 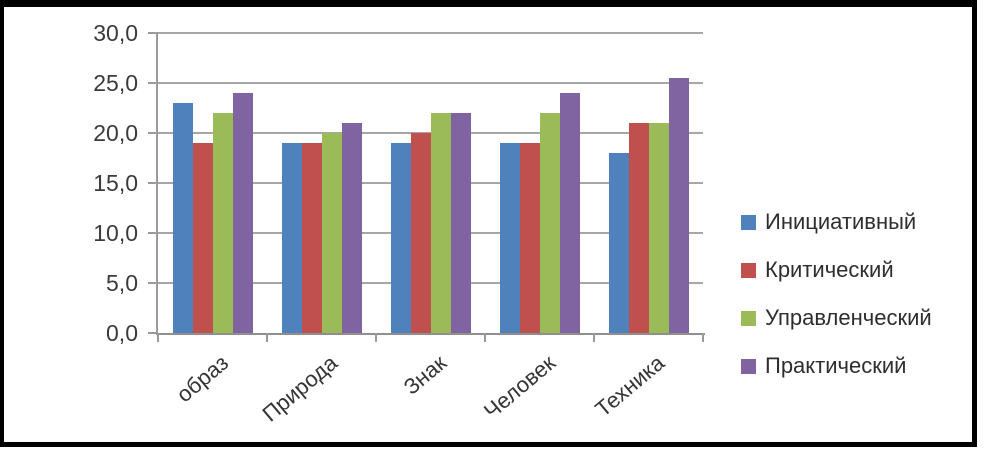 What do you see at coordinates (836, 365) in the screenshot?
I see `legend-label: Практический` at bounding box center [836, 365].